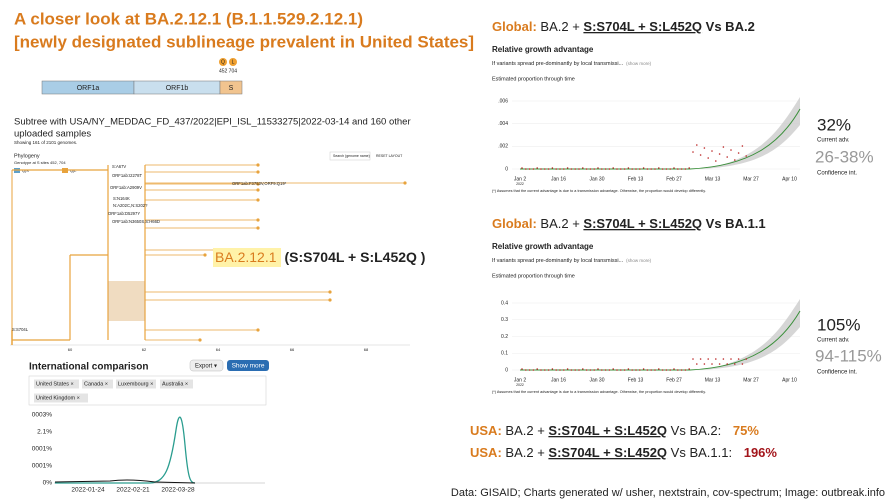  What do you see at coordinates (127, 175) in the screenshot?
I see `branch-label: ORF1ab:I2278T` at bounding box center [127, 175].